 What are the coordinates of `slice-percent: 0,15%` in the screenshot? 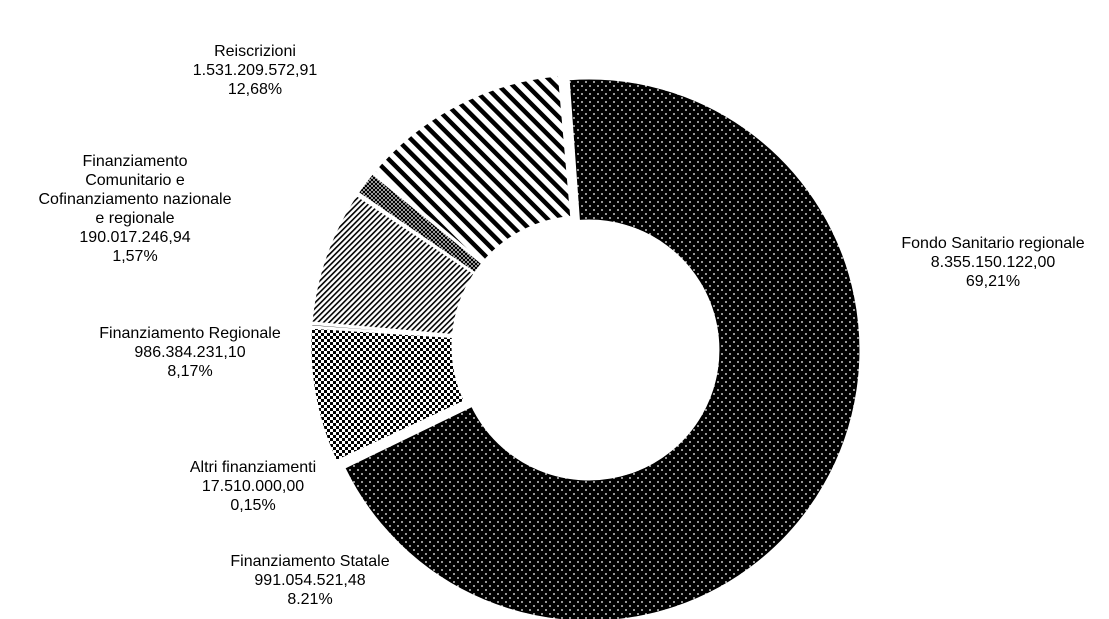 It's located at (252, 505).